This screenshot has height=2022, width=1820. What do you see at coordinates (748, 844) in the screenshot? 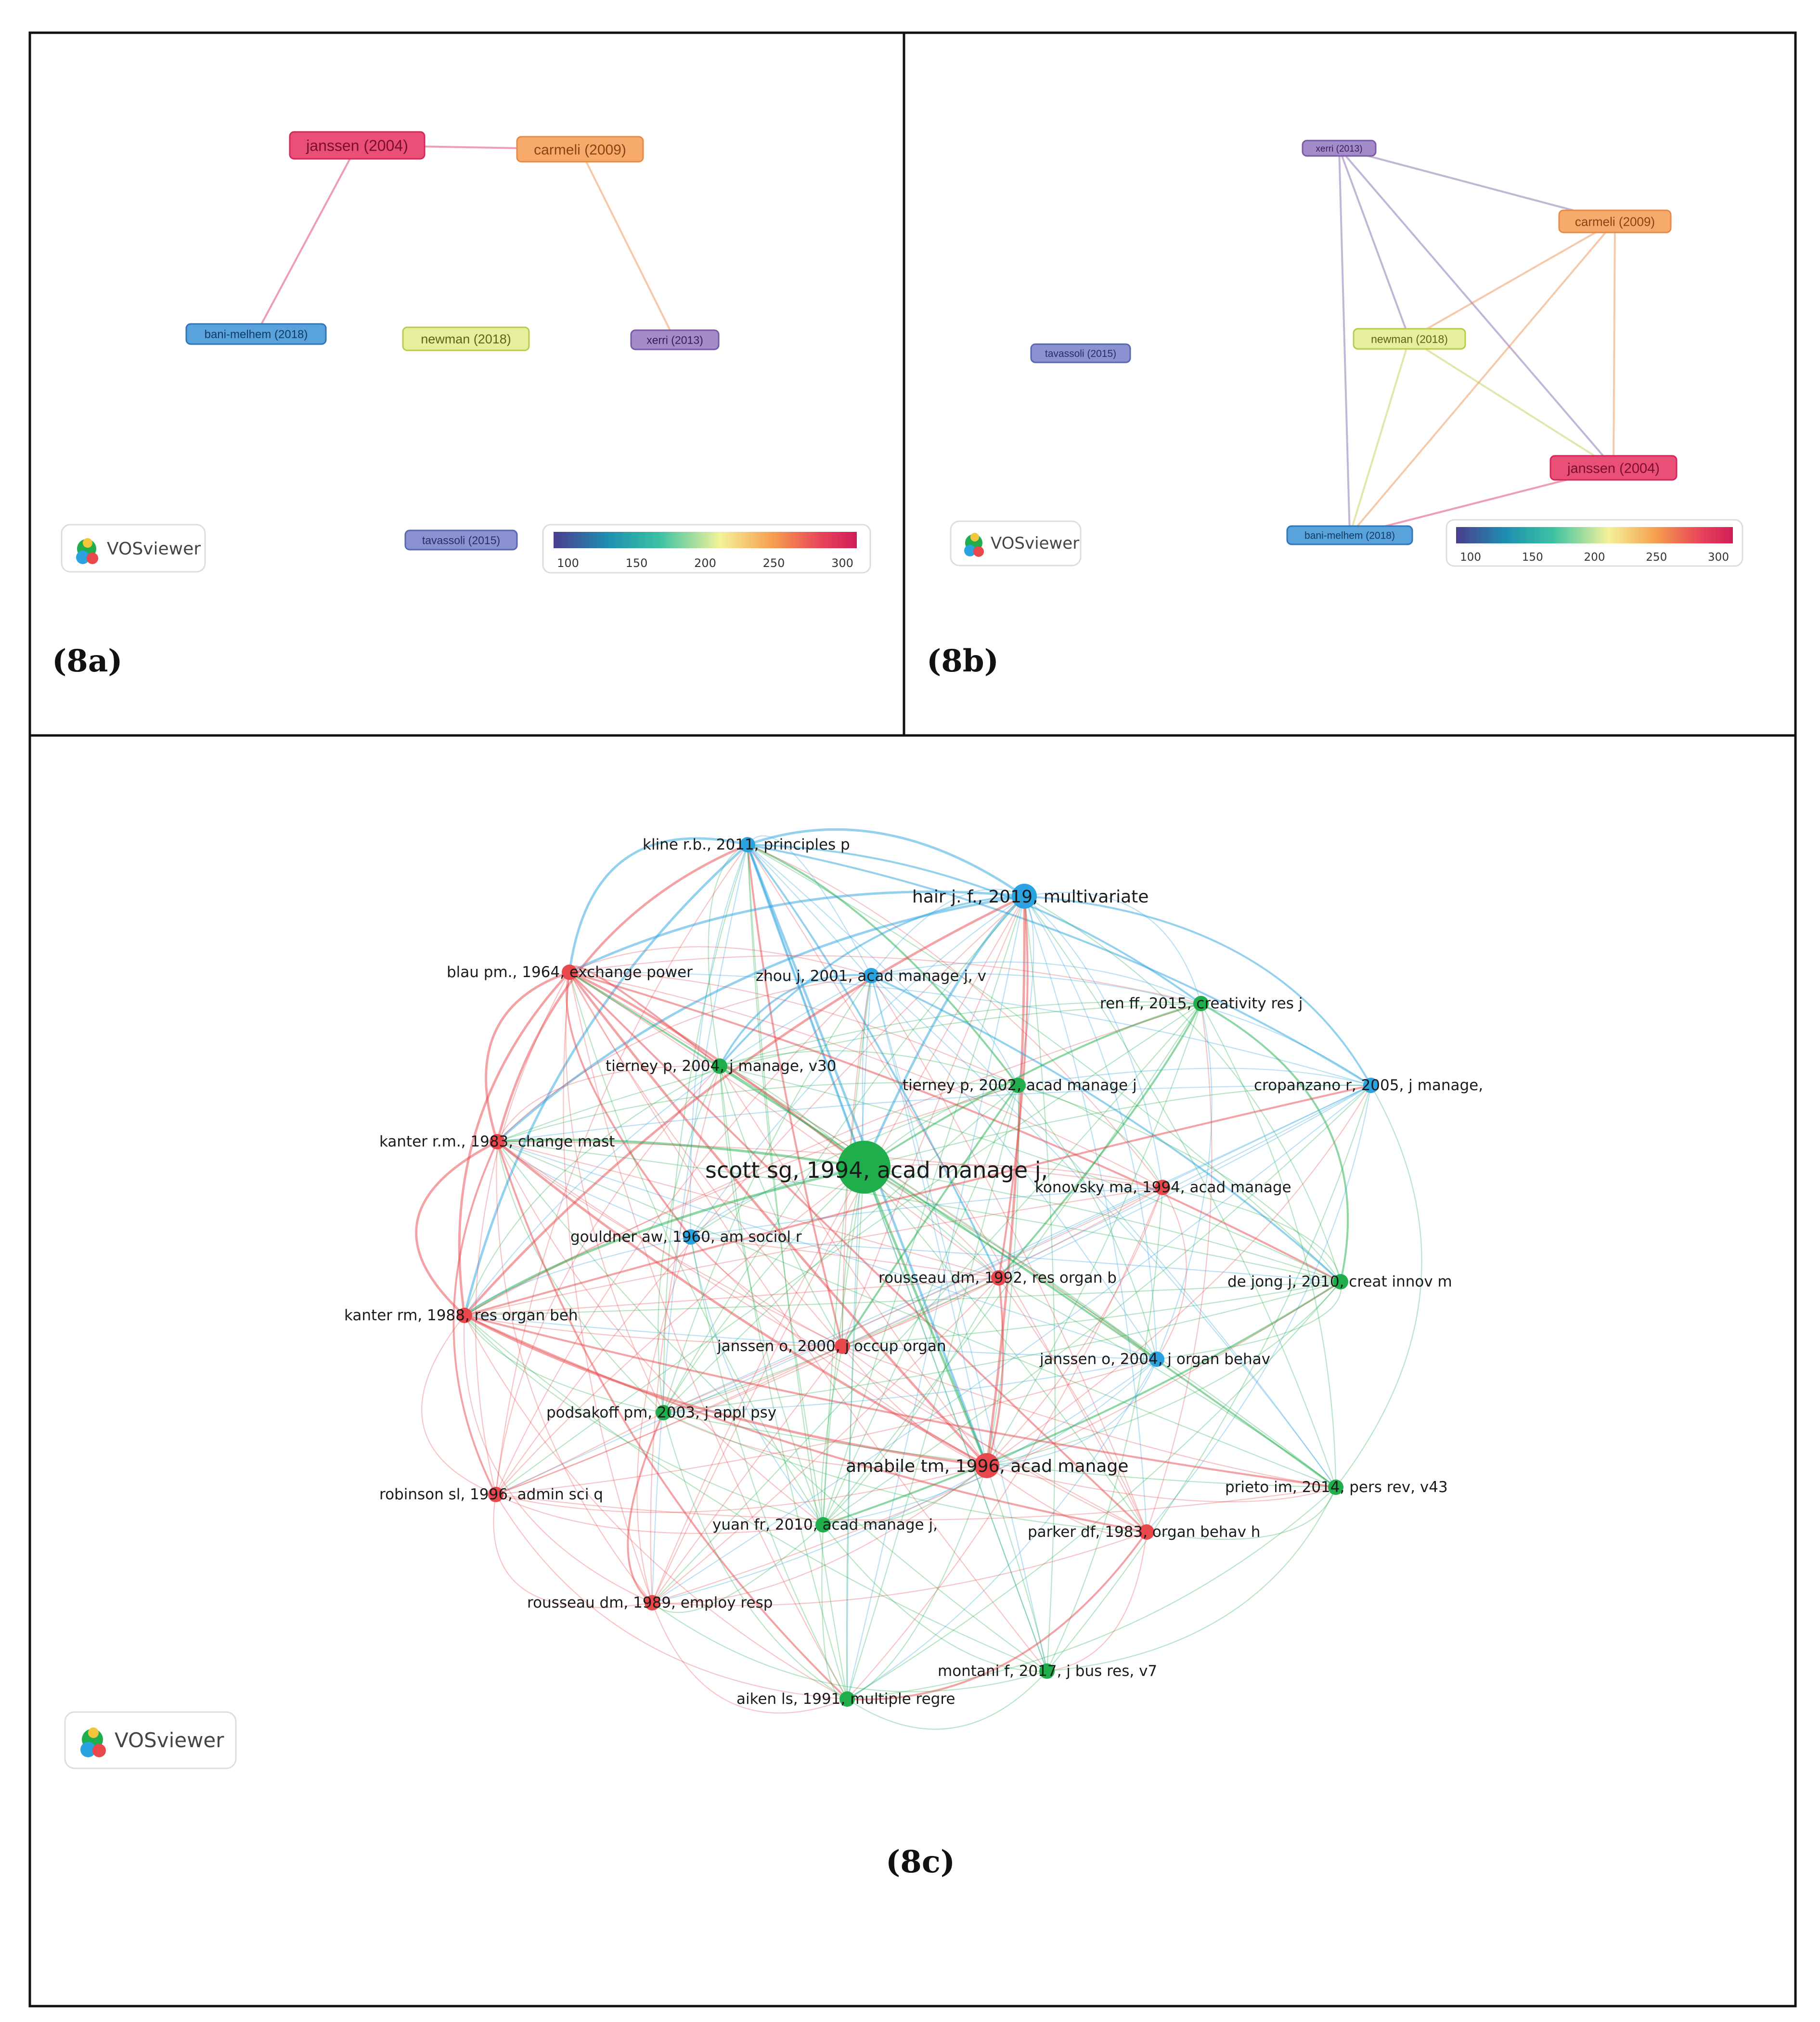
I see `node-kline` at bounding box center [748, 844].